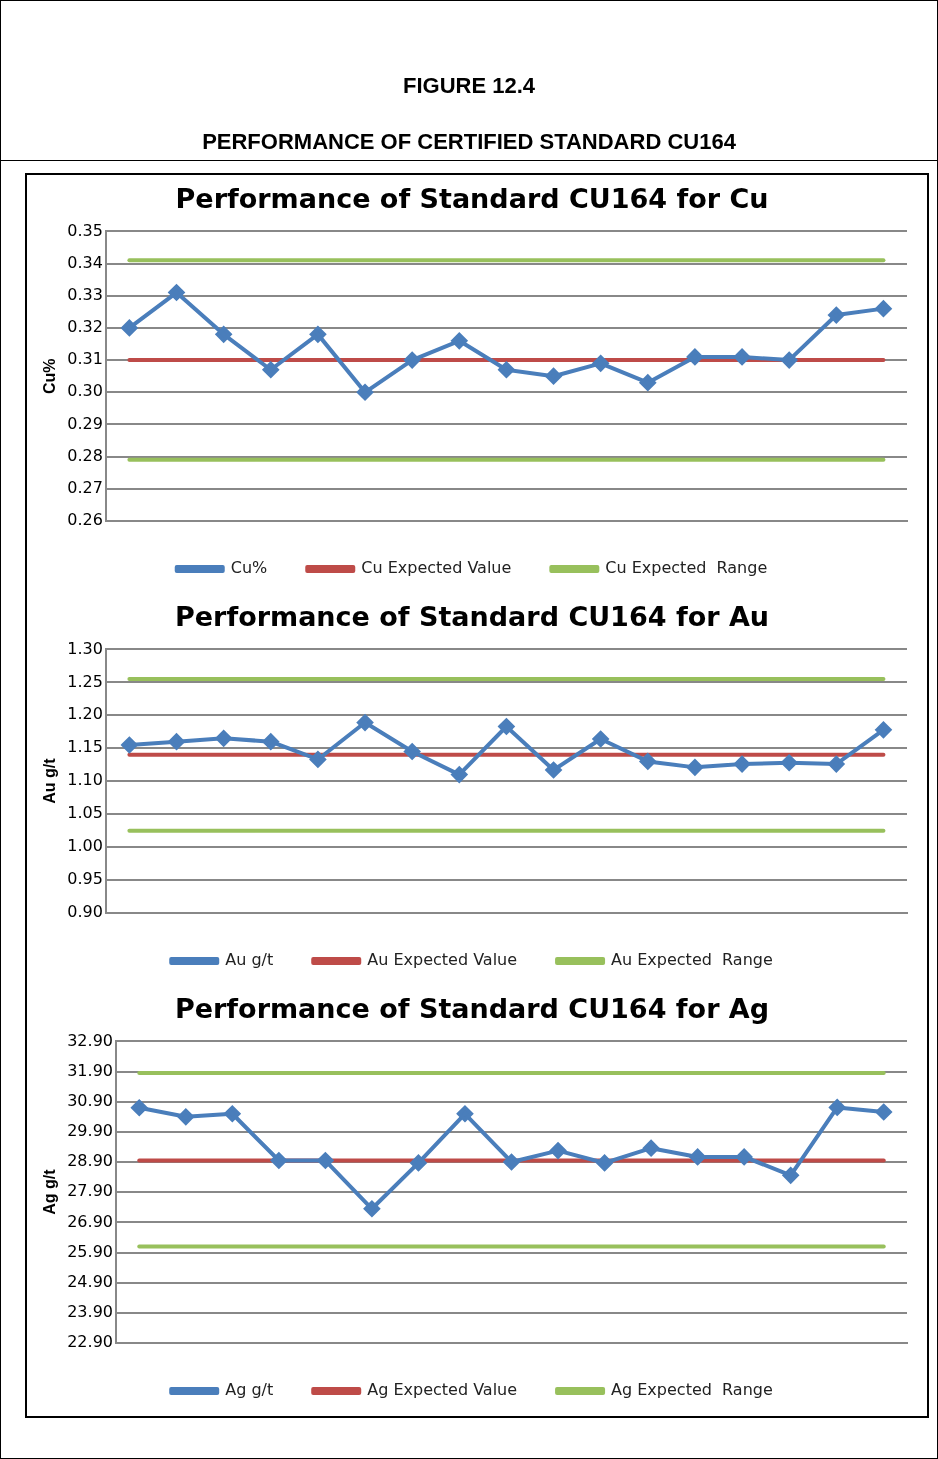  What do you see at coordinates (472, 199) in the screenshot?
I see `chart-title: Performance of Standard CU164 for Cu` at bounding box center [472, 199].